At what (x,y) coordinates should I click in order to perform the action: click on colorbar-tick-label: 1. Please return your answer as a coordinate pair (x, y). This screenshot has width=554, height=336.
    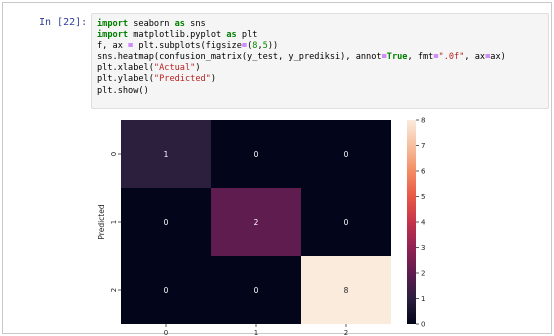
    Looking at the image, I should click on (423, 299).